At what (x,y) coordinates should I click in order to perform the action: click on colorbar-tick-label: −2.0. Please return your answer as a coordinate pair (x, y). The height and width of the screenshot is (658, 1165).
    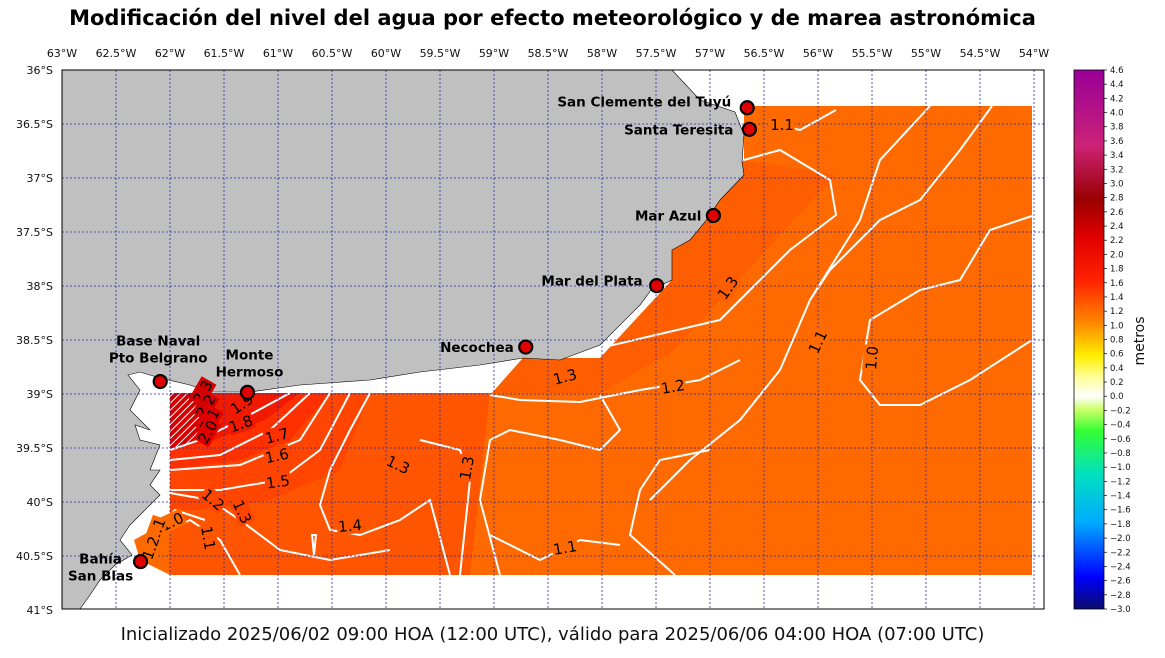
    Looking at the image, I should click on (1120, 539).